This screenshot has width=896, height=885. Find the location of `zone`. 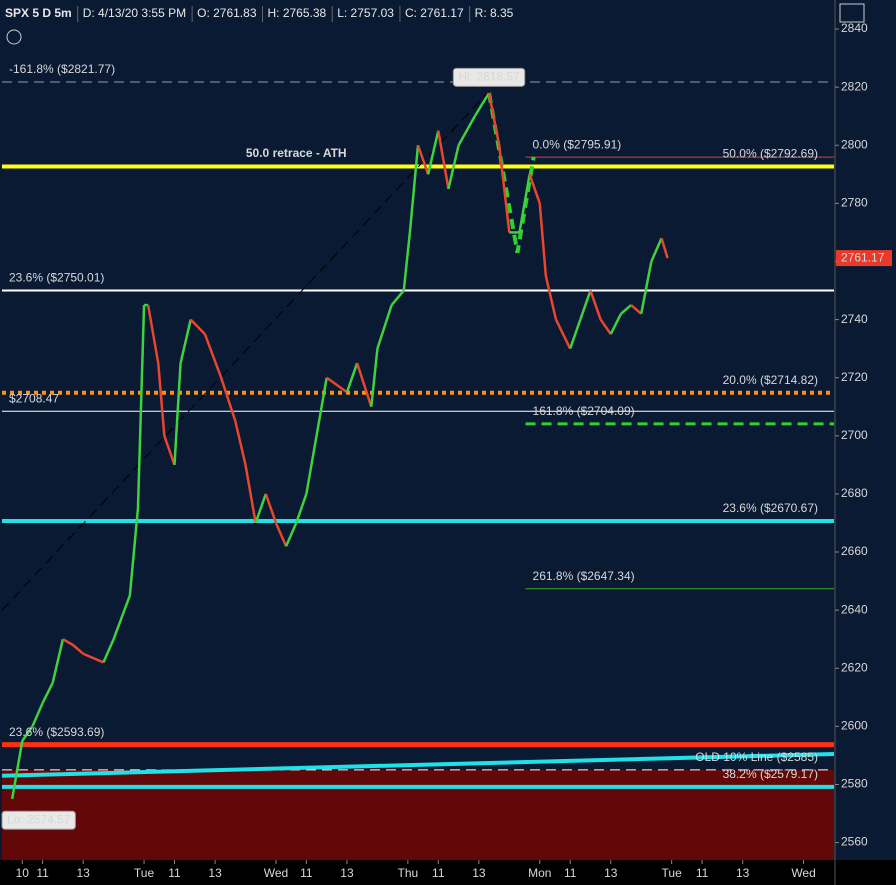

zone is located at coordinates (418, 814).